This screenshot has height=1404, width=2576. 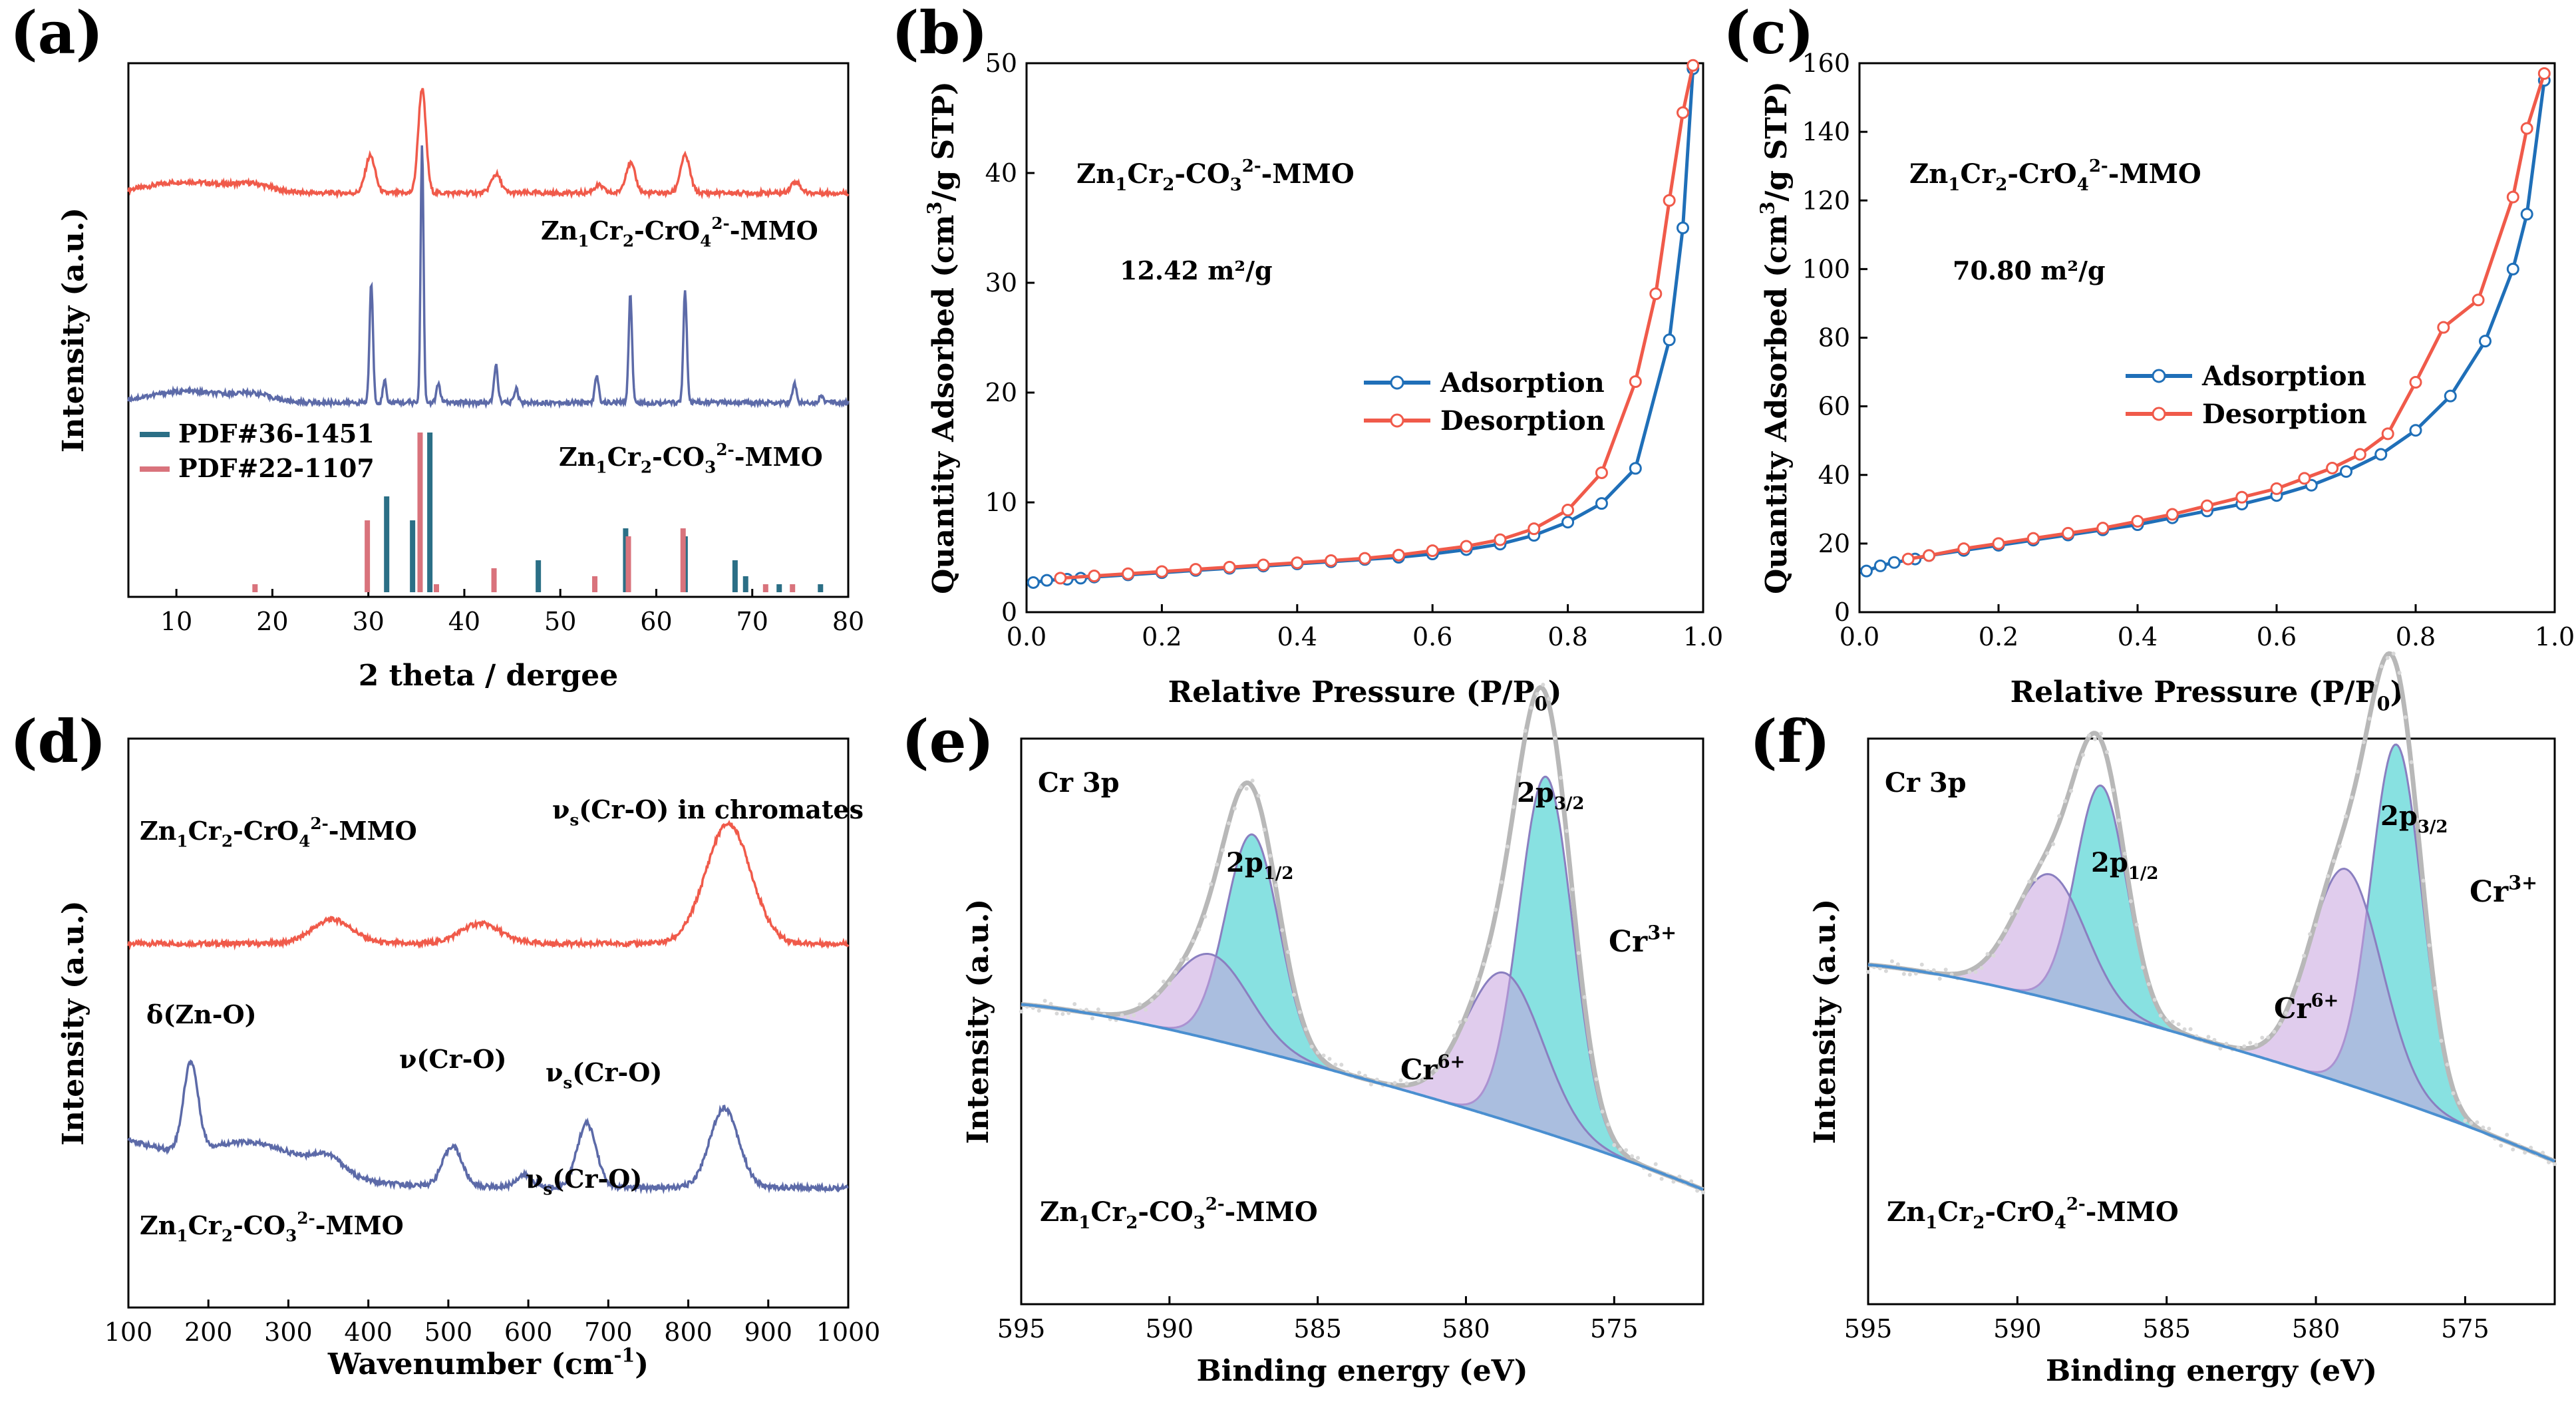 I want to click on panel-b-series-adsorption, so click(x=1364, y=326).